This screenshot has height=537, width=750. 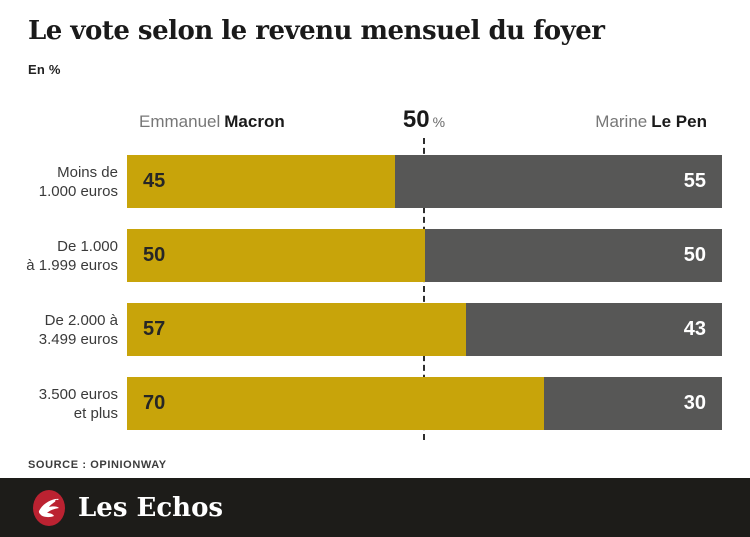 What do you see at coordinates (297, 329) in the screenshot?
I see `macron-bar: 57` at bounding box center [297, 329].